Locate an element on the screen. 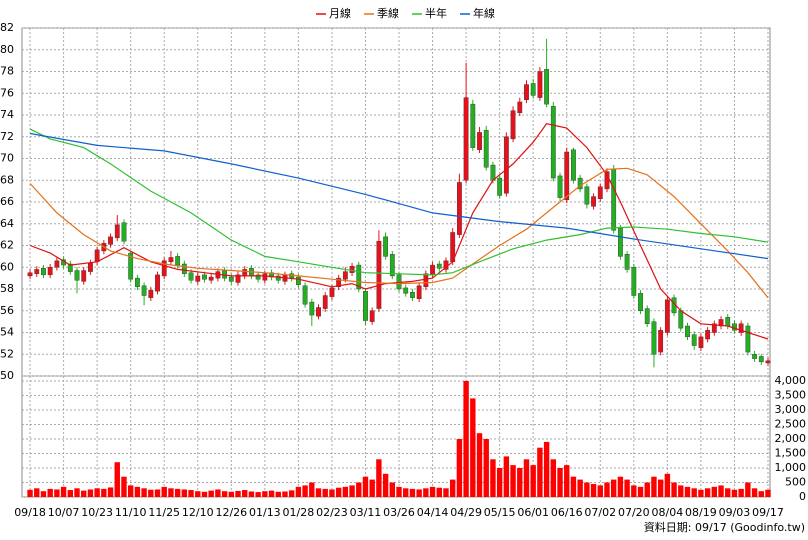  x-tick-label: 11/25 is located at coordinates (164, 512).